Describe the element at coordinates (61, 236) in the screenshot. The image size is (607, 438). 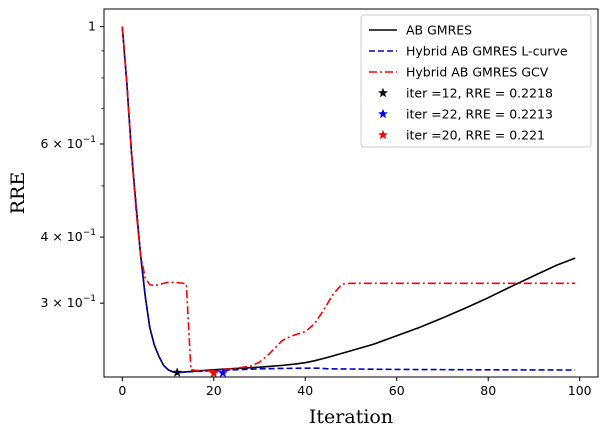
I see `y-tick-base: 4 × 10` at that location.